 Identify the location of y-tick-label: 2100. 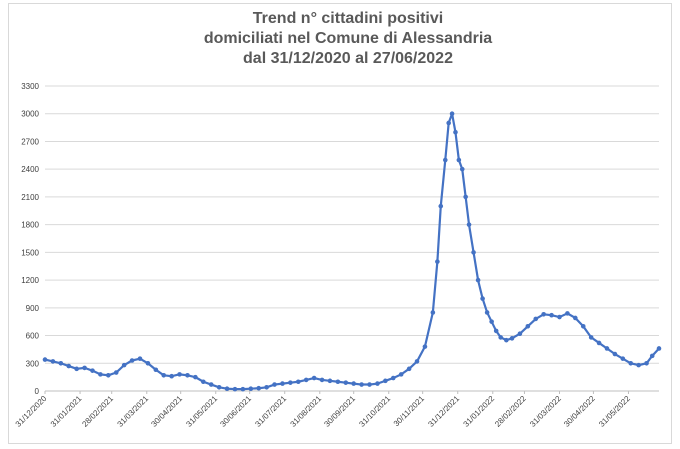
(30, 197).